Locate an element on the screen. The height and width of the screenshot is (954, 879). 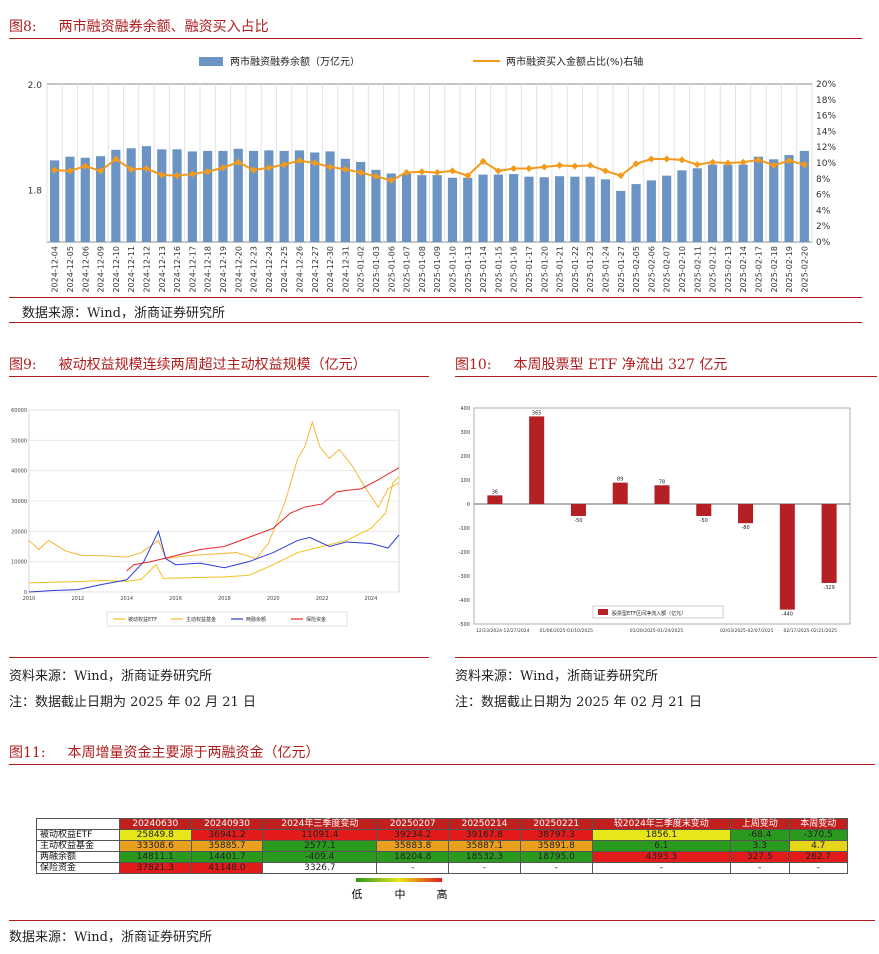
fig8-x-tick-label: 2024-12-27 is located at coordinates (315, 269).